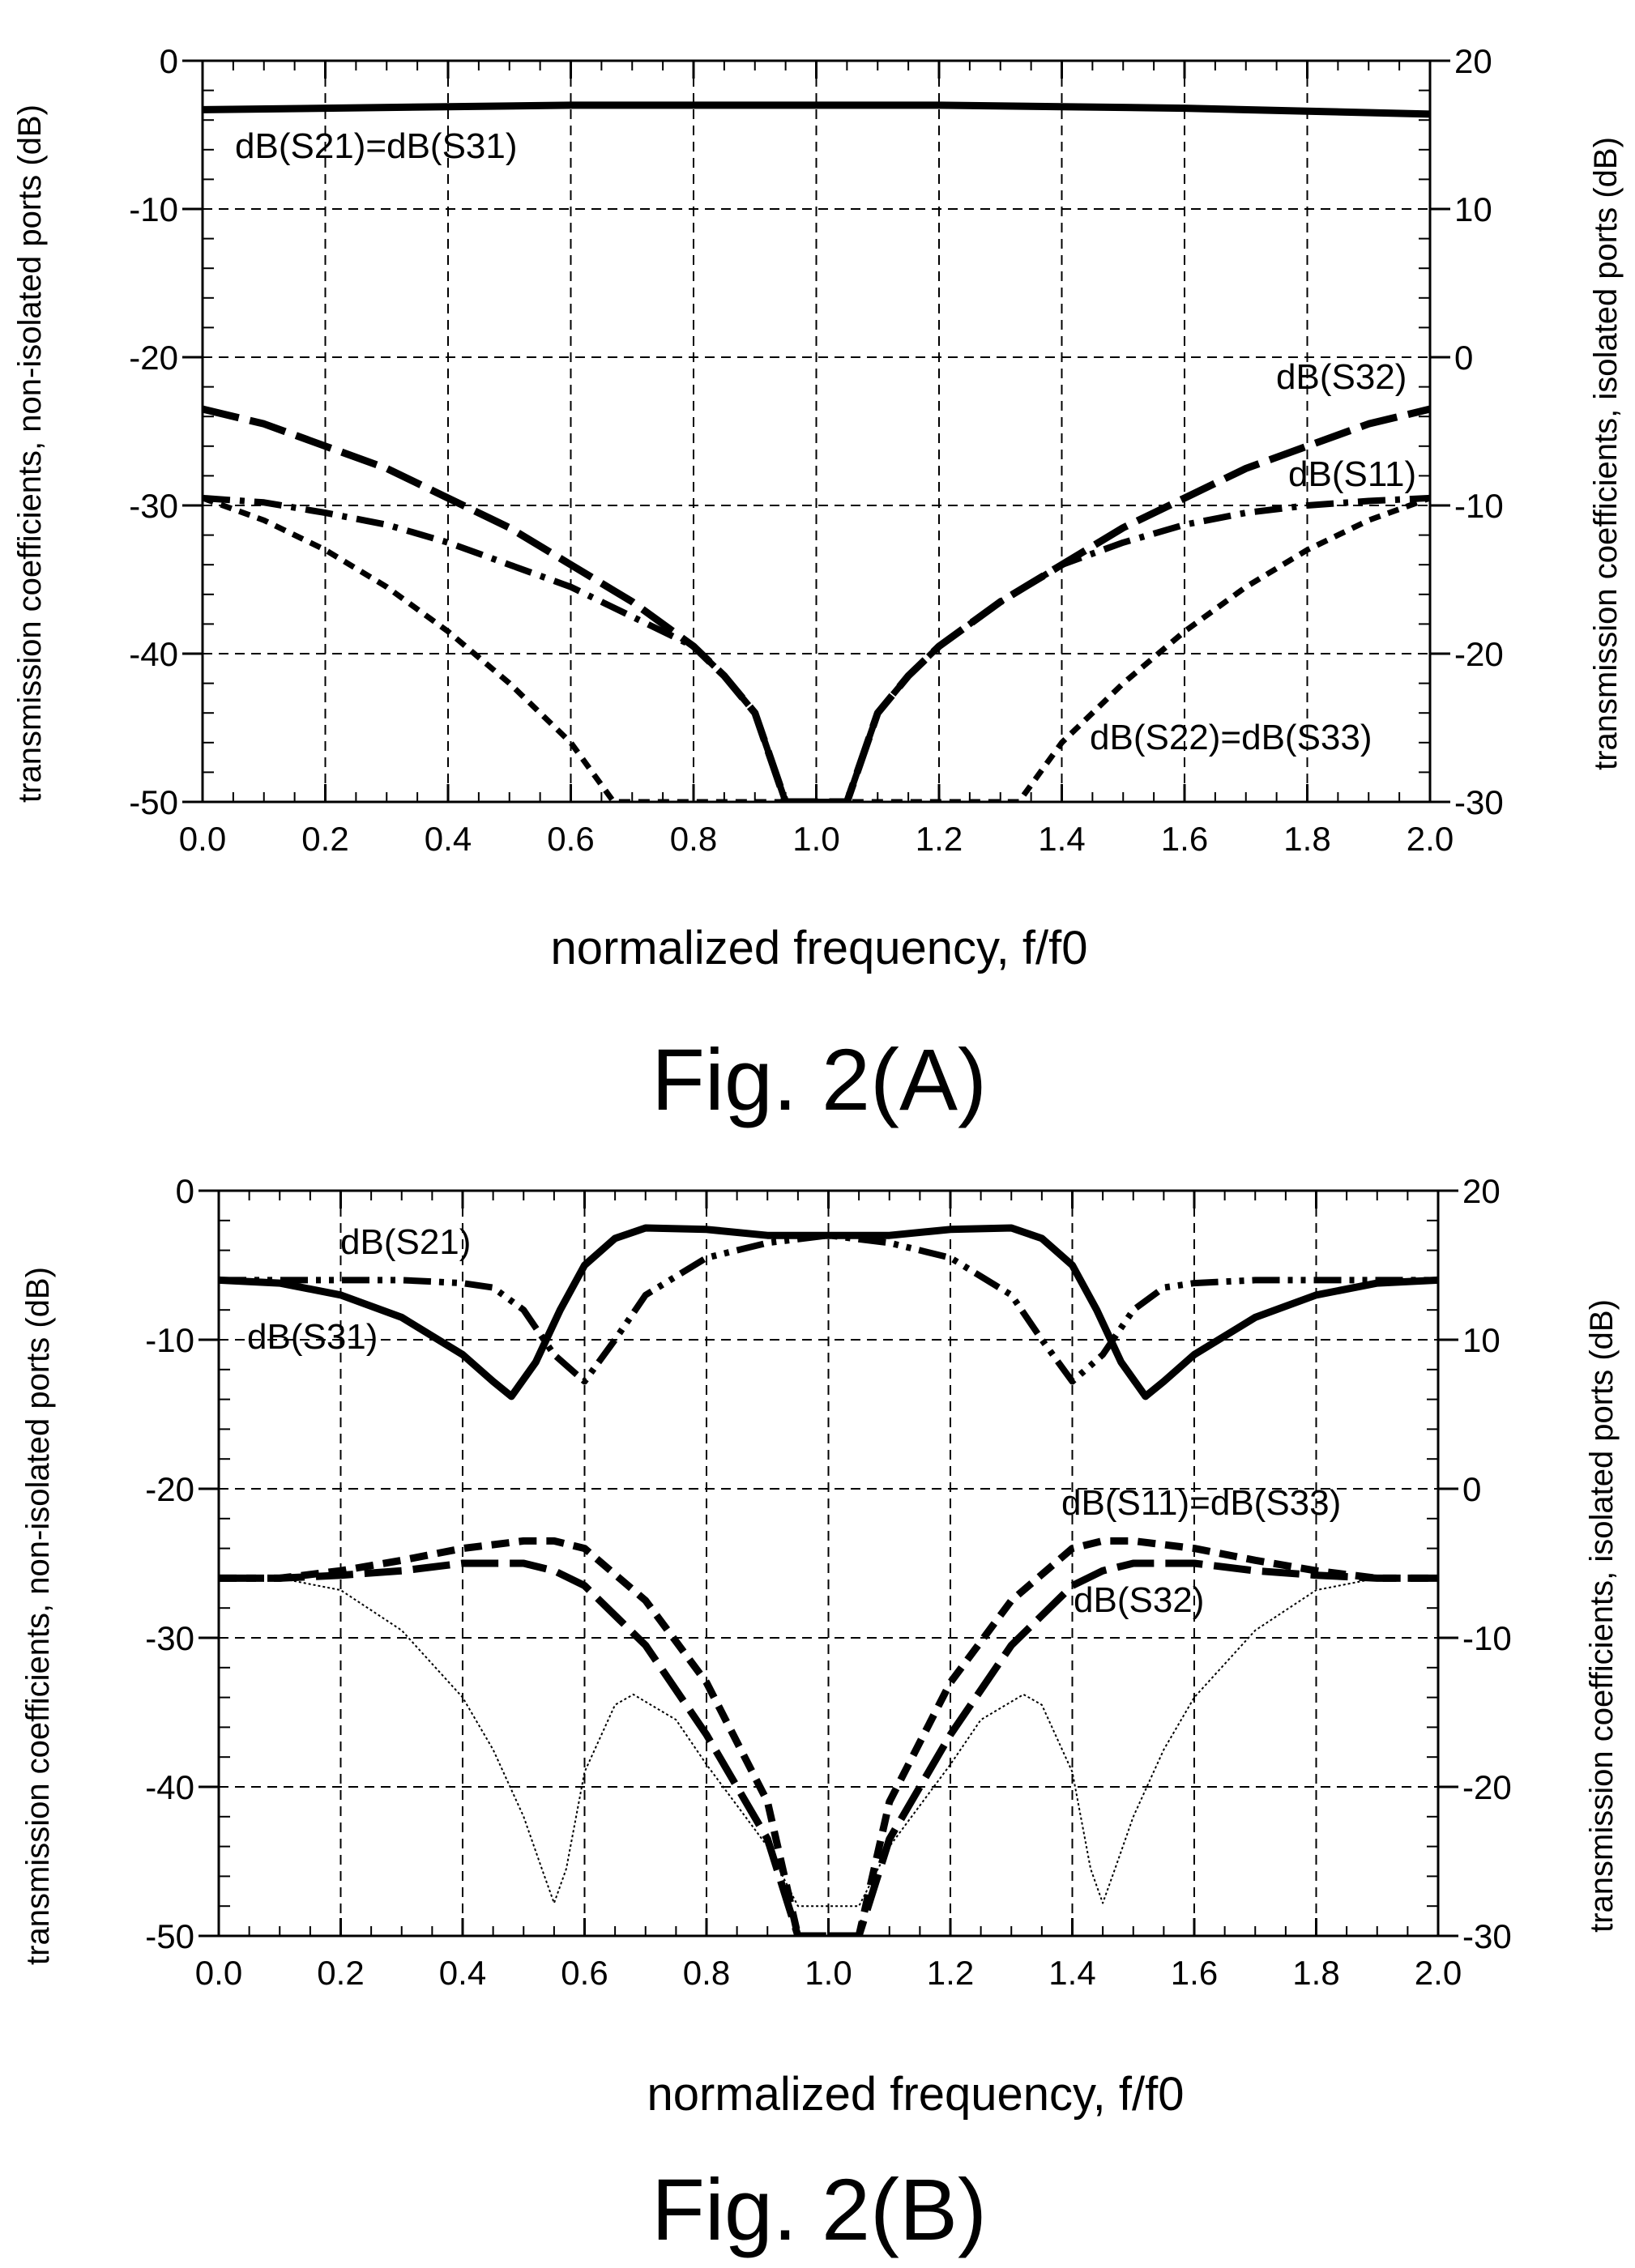 The image size is (1635, 2268). What do you see at coordinates (1139, 1600) in the screenshot?
I see `chart-b-annotation-s32: dB(S32)` at bounding box center [1139, 1600].